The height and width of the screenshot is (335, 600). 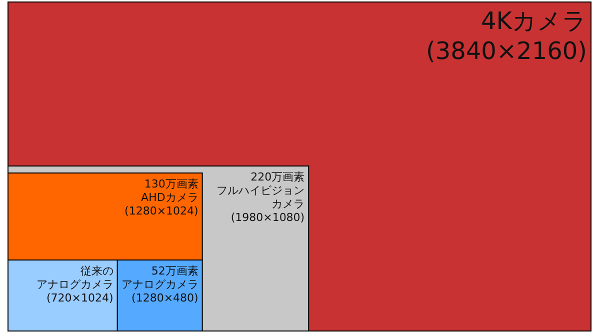 I want to click on data-label: (1980×1080), so click(x=267, y=217).